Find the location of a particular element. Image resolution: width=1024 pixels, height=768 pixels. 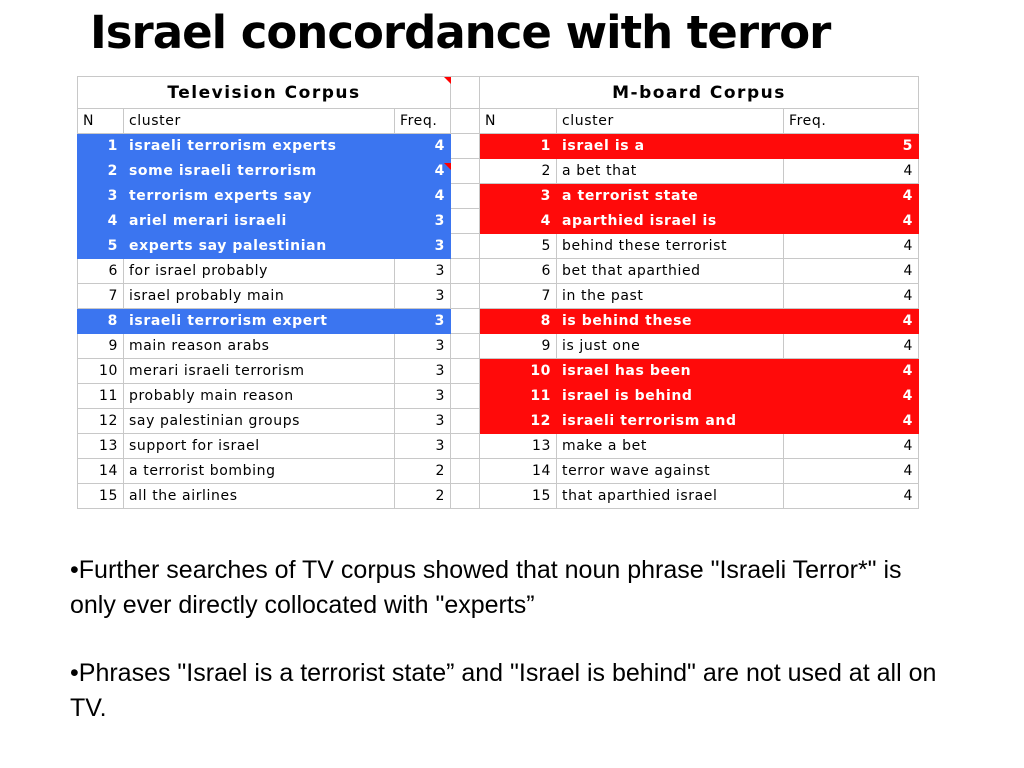

tv-n-cell: 15 is located at coordinates (100, 496).